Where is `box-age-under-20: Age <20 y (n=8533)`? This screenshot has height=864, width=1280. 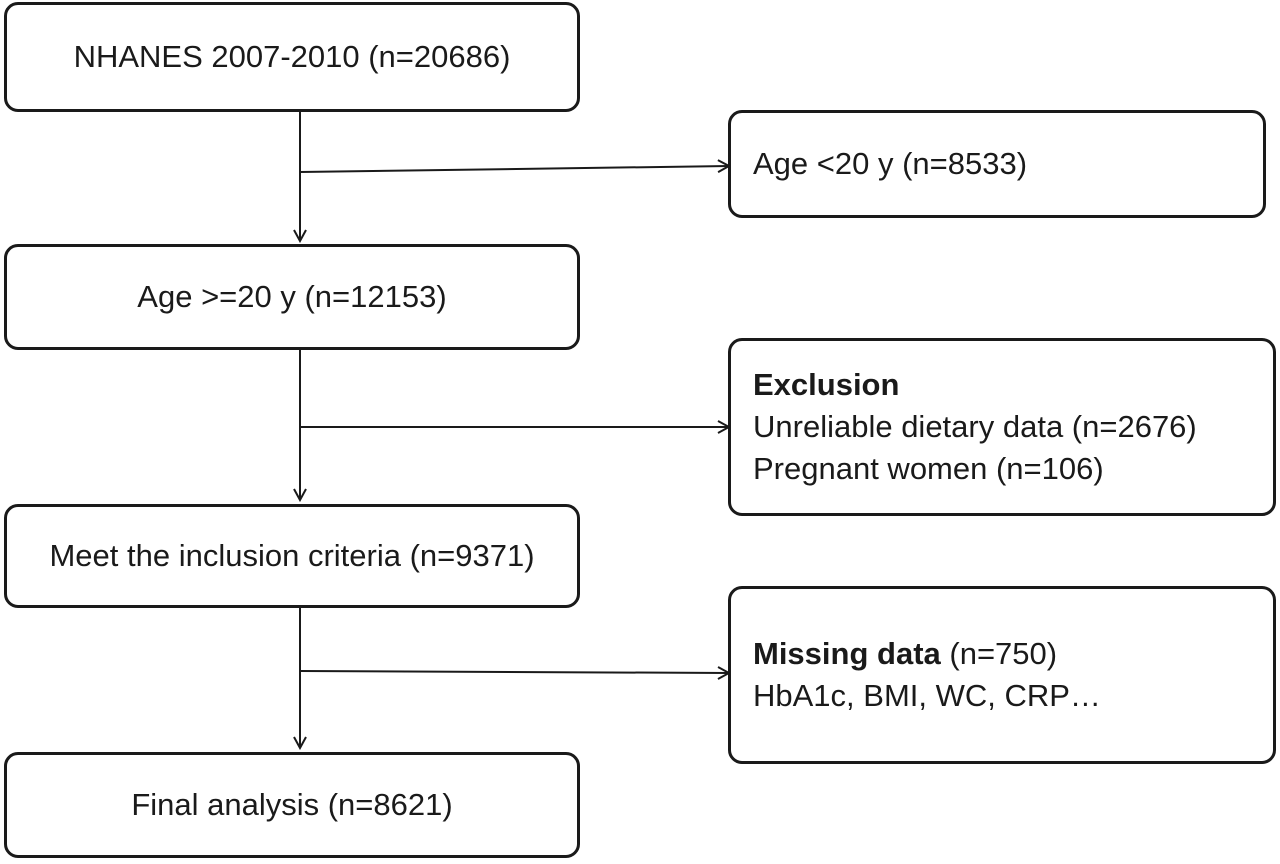 box-age-under-20: Age <20 y (n=8533) is located at coordinates (997, 164).